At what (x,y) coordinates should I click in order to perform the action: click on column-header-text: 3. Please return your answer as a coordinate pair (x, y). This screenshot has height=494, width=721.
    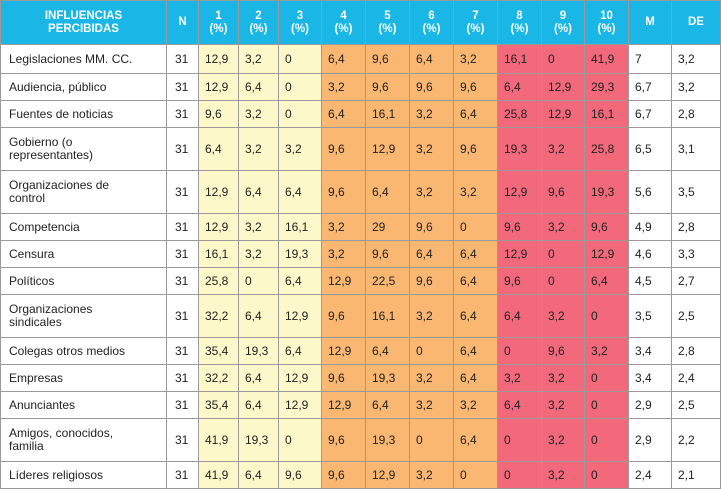
    Looking at the image, I should click on (300, 15).